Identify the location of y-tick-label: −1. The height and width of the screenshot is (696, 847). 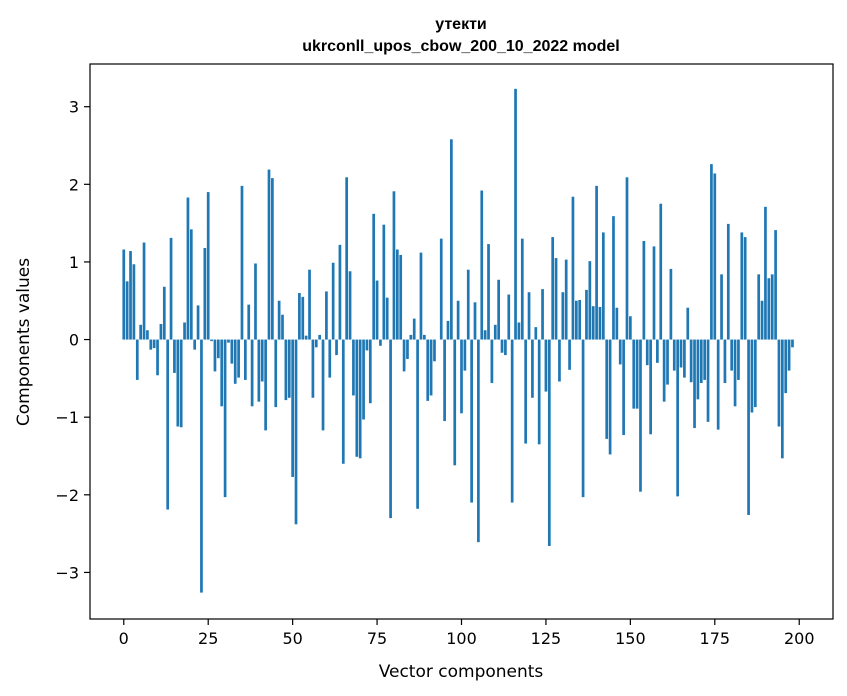
(67, 417).